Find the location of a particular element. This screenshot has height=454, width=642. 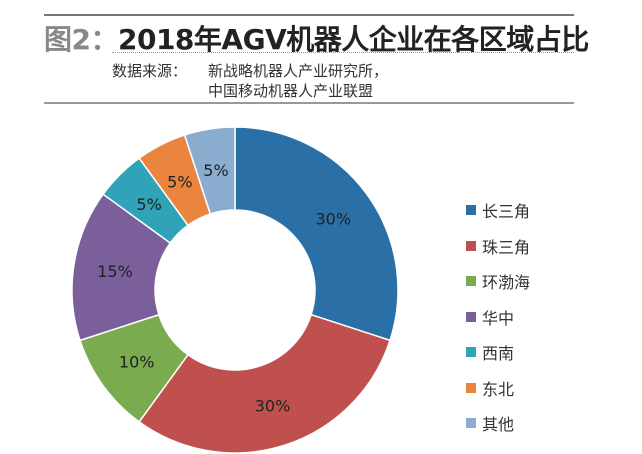

legend-item: 环渤海 is located at coordinates (498, 281).